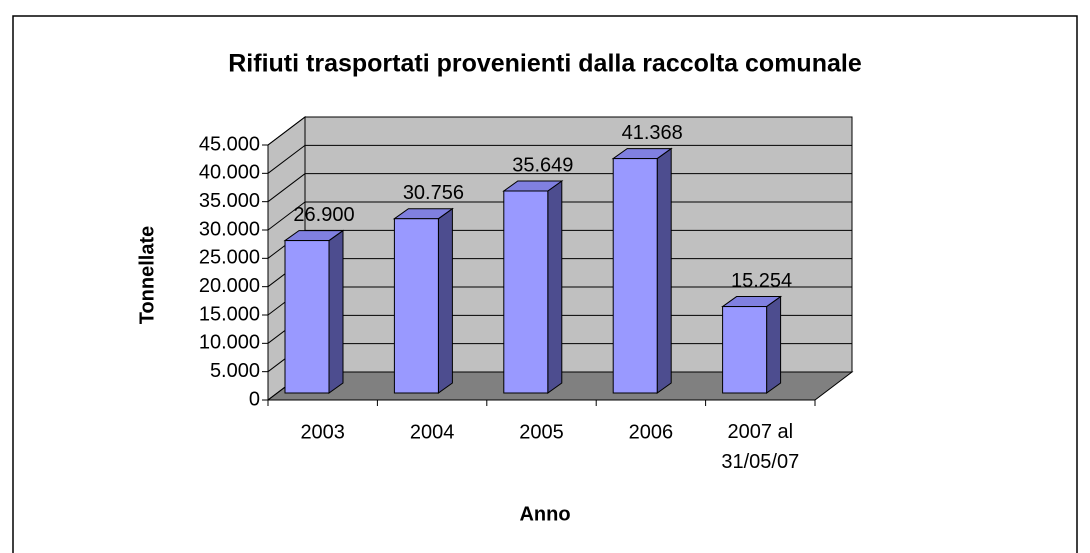 The width and height of the screenshot is (1090, 553). I want to click on x-tick-label: 2004, so click(432, 432).